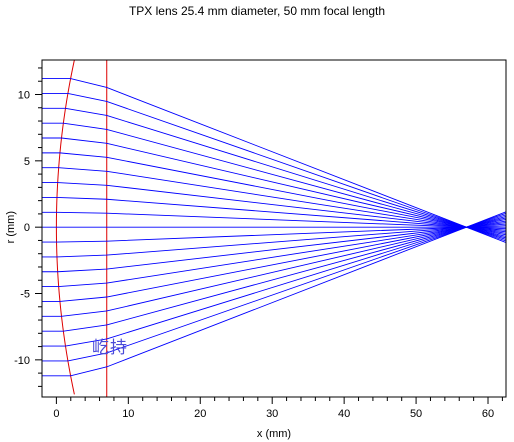  What do you see at coordinates (56, 414) in the screenshot?
I see `x-tick-label: 0` at bounding box center [56, 414].